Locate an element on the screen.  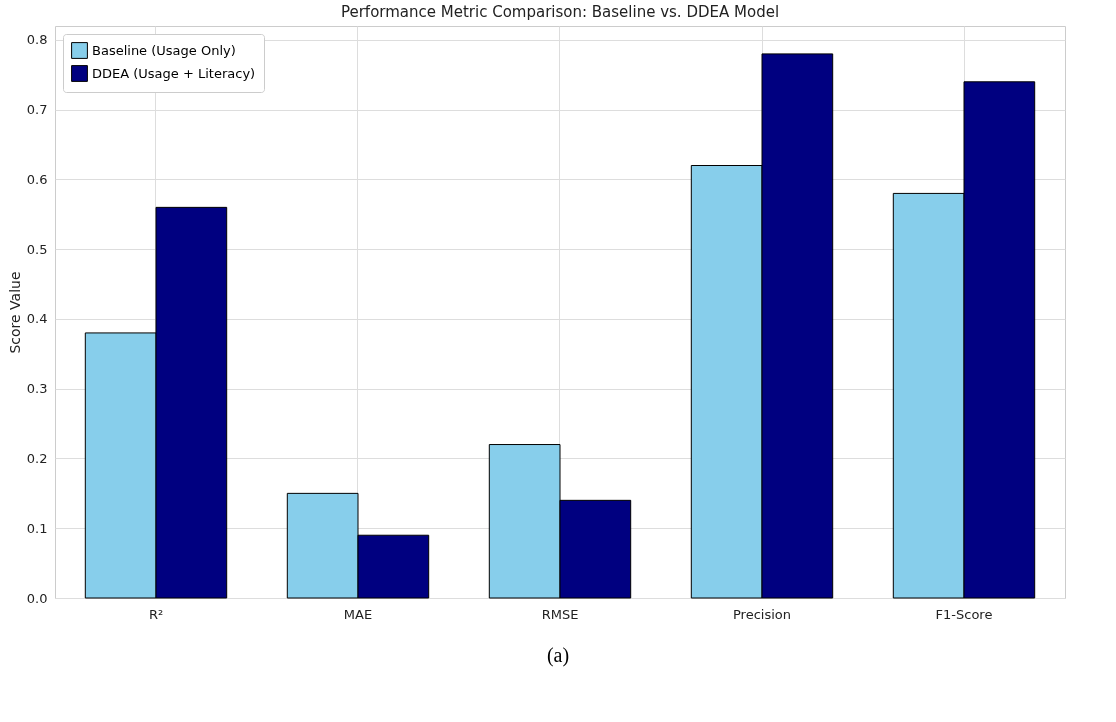
y-axis-title: Score Value is located at coordinates (14, 312).